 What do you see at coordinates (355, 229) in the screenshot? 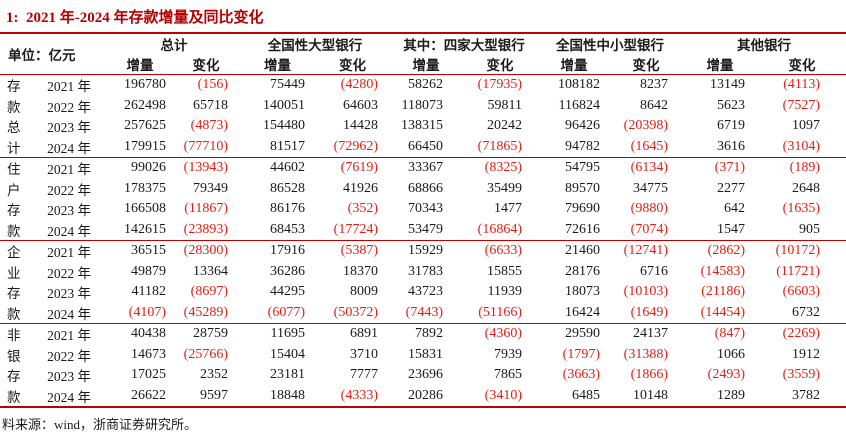
I see `value-cell: (17724)` at bounding box center [355, 229].